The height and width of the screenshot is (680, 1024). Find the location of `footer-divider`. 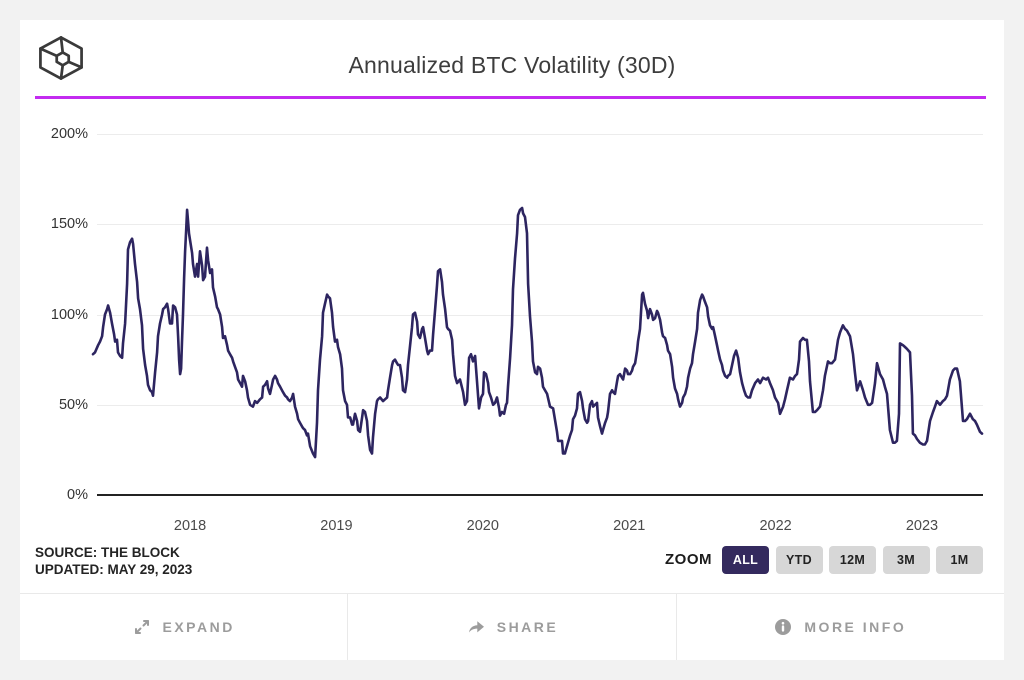

footer-divider is located at coordinates (512, 593).